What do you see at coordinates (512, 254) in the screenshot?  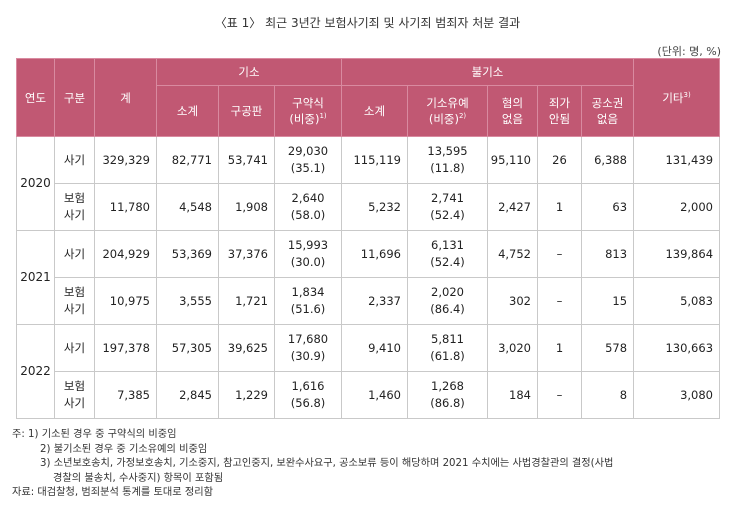 I see `no-suspicion-cell: 4,752` at bounding box center [512, 254].